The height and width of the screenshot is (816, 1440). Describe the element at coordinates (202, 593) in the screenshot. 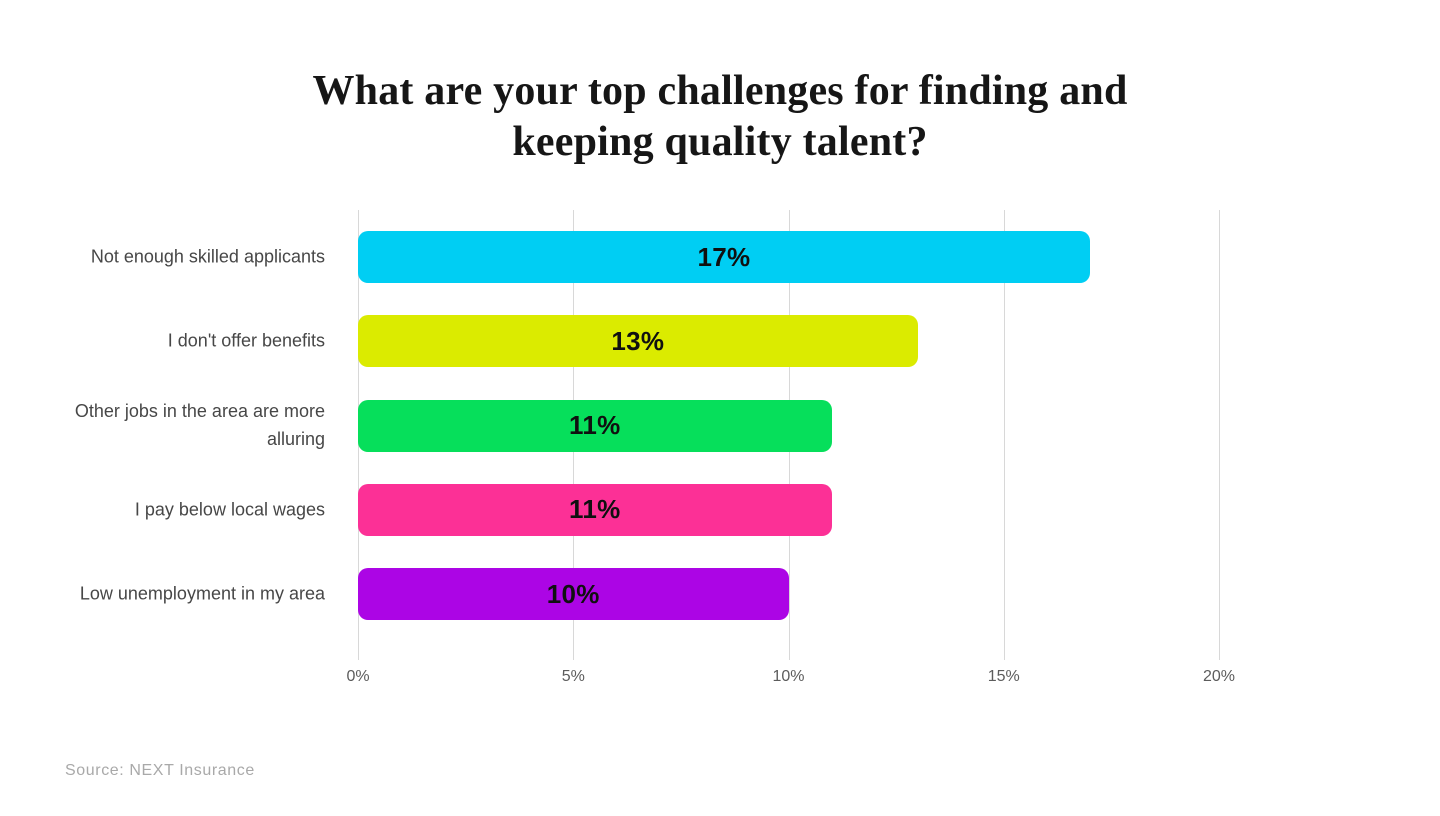

I see `category-label: Low unemployment in my area` at that location.